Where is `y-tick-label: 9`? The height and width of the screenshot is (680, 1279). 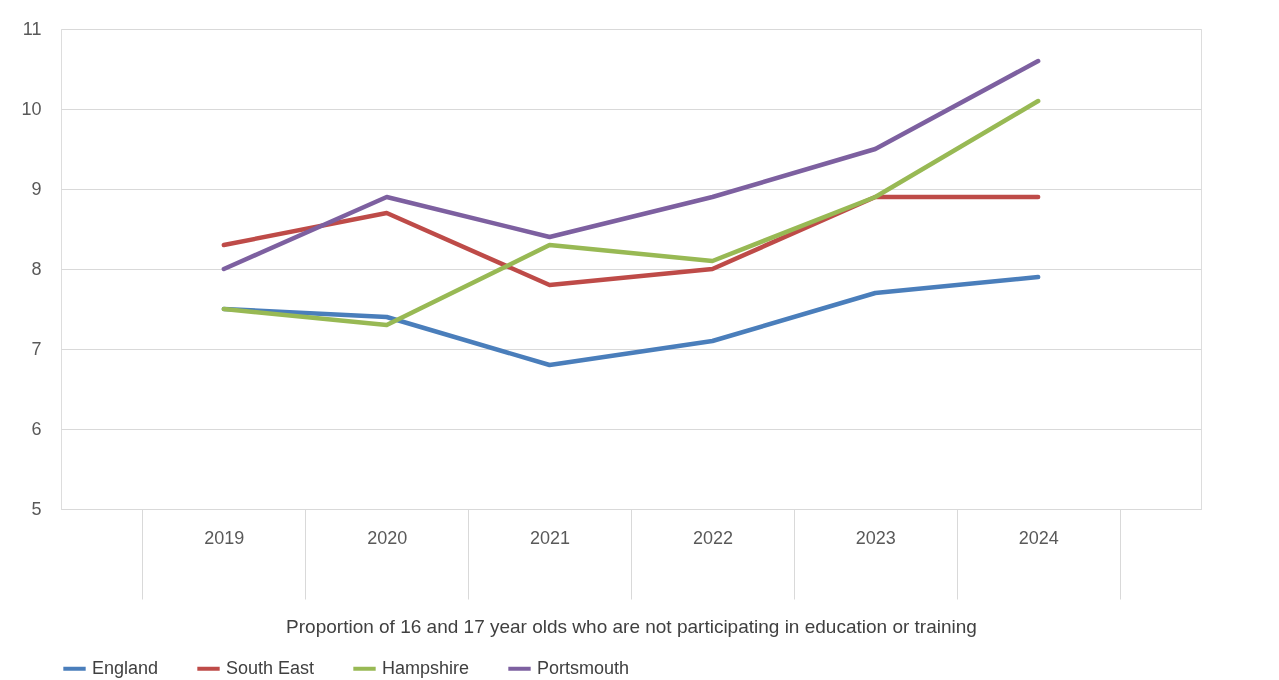
y-tick-label: 9 is located at coordinates (36, 188).